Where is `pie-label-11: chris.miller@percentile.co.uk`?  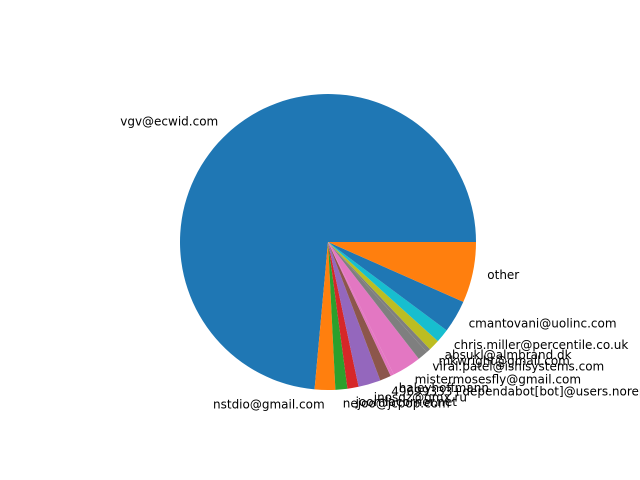 pie-label-11: chris.miller@percentile.co.uk is located at coordinates (541, 345).